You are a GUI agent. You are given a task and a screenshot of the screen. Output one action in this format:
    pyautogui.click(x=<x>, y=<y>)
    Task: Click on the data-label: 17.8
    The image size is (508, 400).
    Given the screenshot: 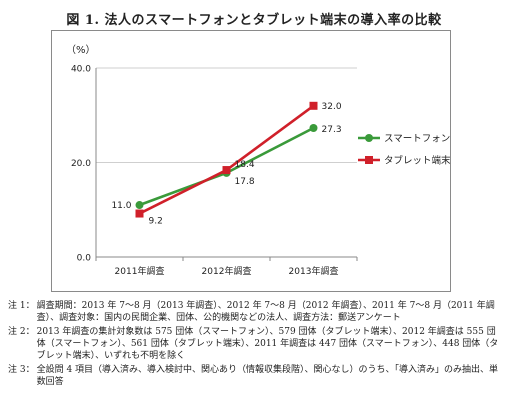 What is the action you would take?
    pyautogui.click(x=245, y=182)
    